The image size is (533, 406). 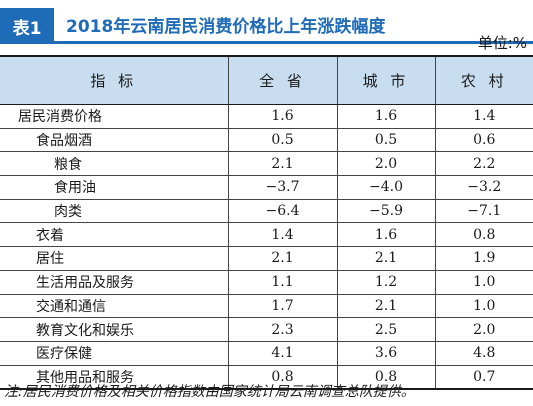 I want to click on row-label: 生活用品及服务, so click(x=114, y=282).